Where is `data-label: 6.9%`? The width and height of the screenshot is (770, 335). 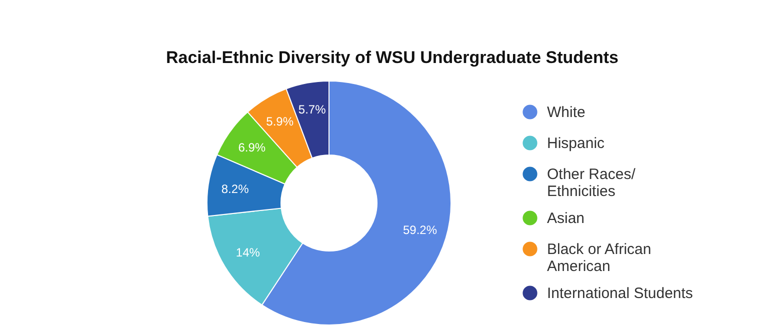 data-label: 6.9% is located at coordinates (252, 147).